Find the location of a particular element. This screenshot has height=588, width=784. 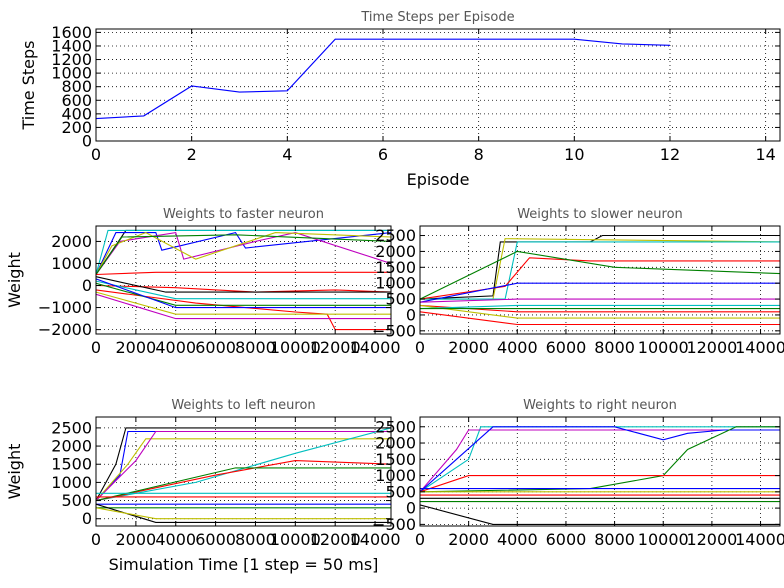

x-axis-label: Episode is located at coordinates (438, 179).